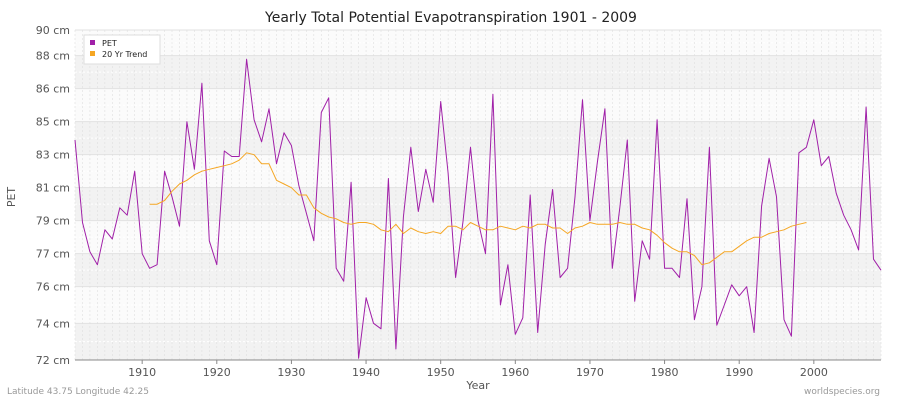 The width and height of the screenshot is (900, 400). I want to click on x-axis-ticks: 1910 1920 1930 1940 1950 1960 1970 1980 1990 2000, so click(478, 369).